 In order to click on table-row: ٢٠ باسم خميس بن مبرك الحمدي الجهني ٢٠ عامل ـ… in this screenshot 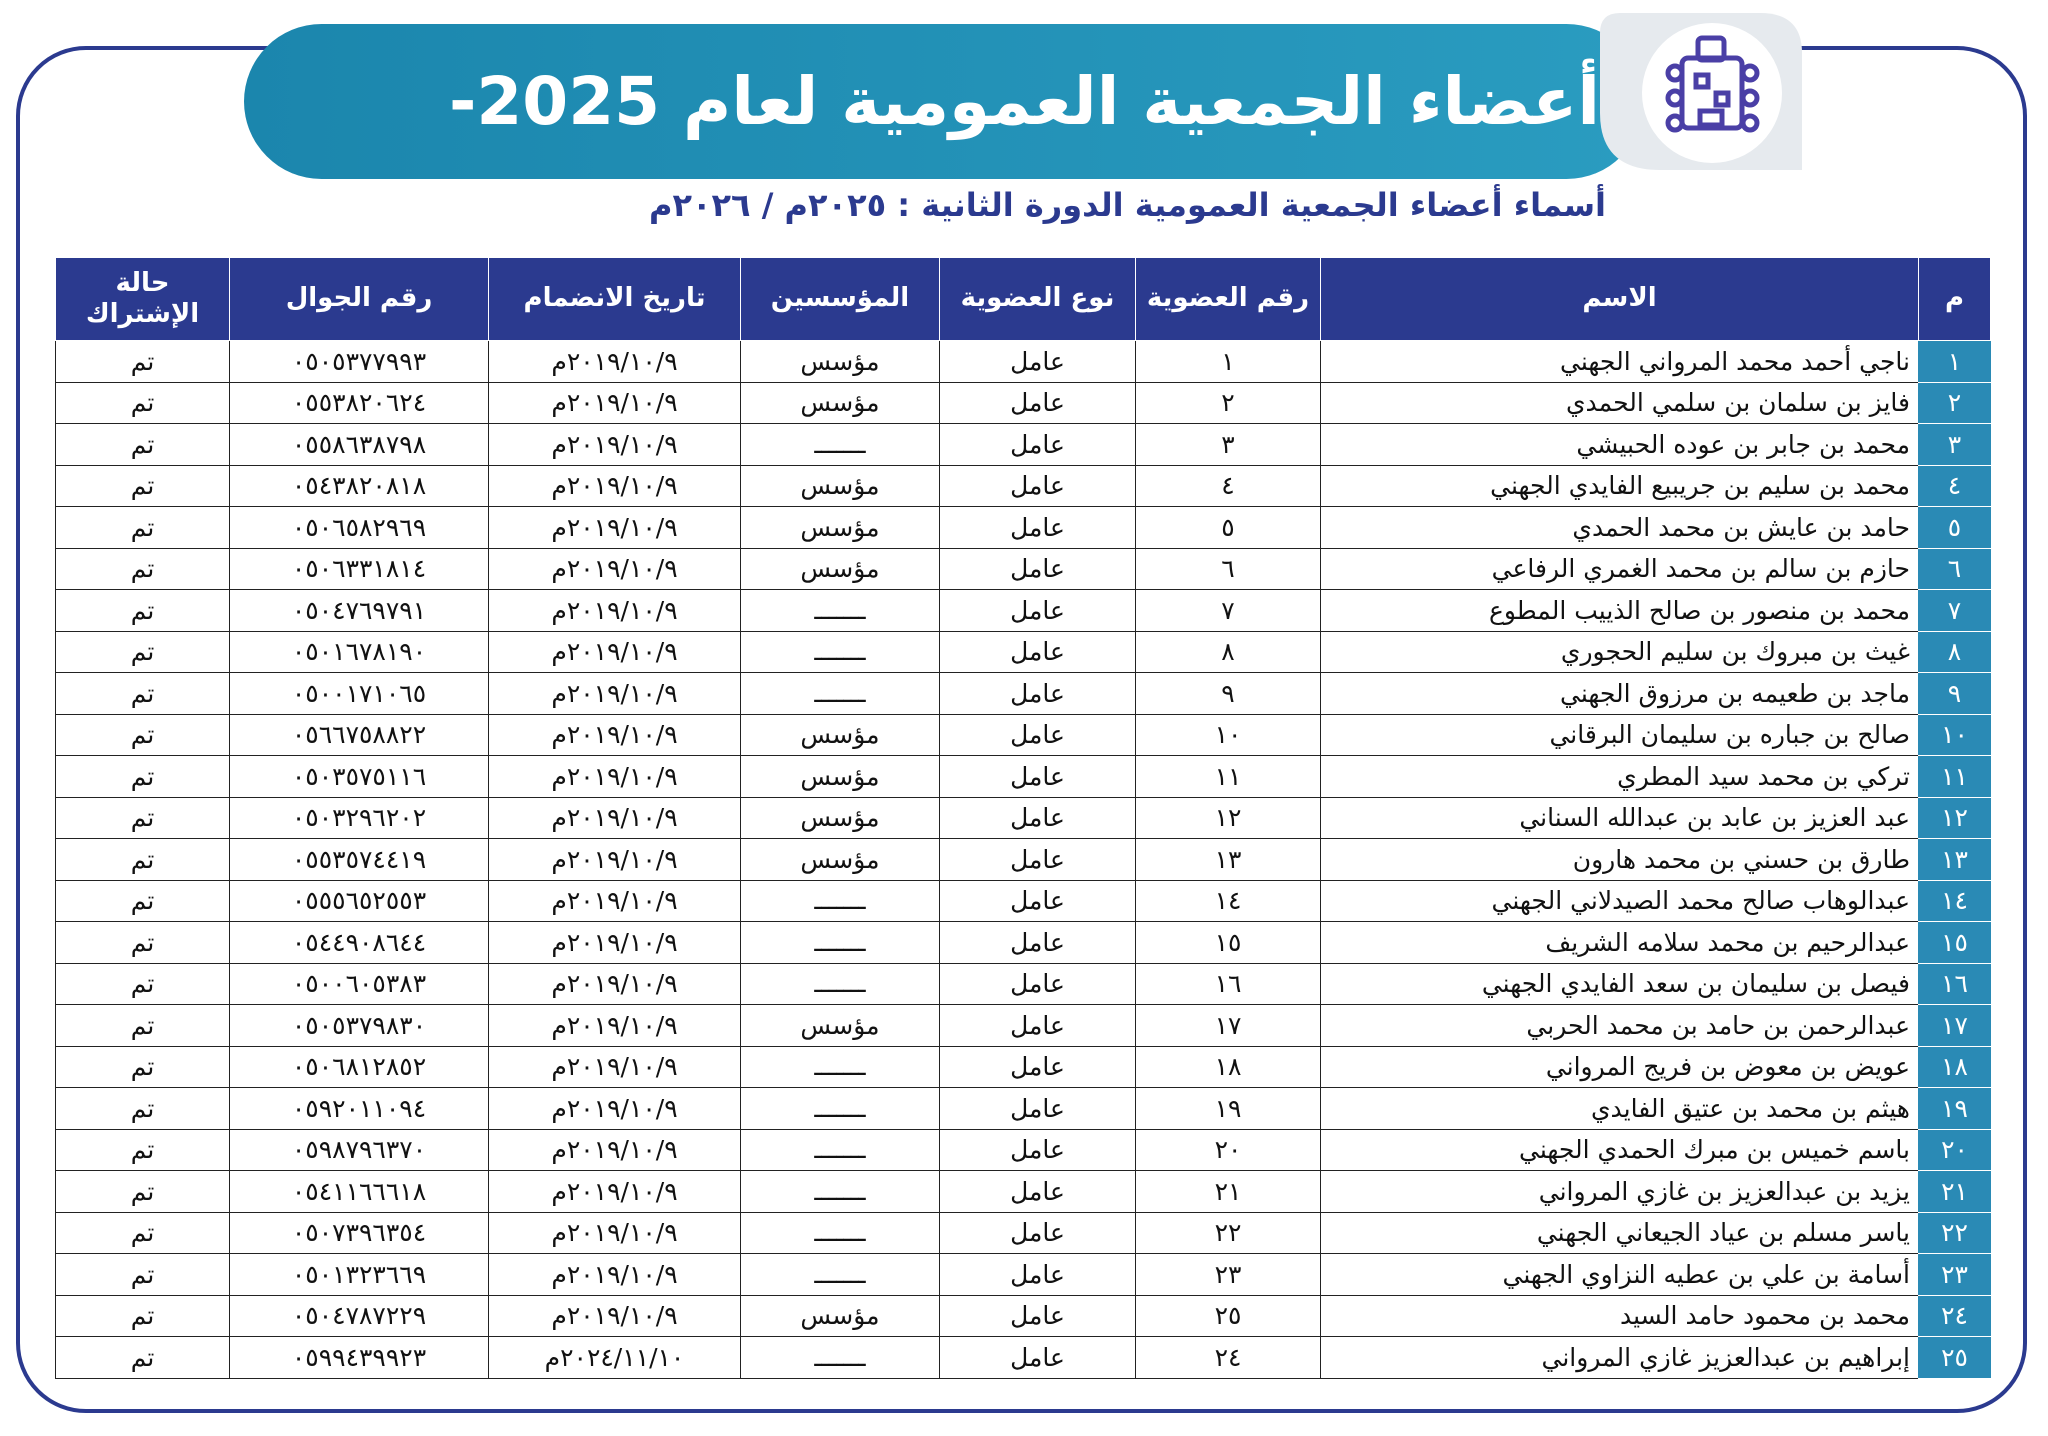, I will do `click(1023, 1149)`.